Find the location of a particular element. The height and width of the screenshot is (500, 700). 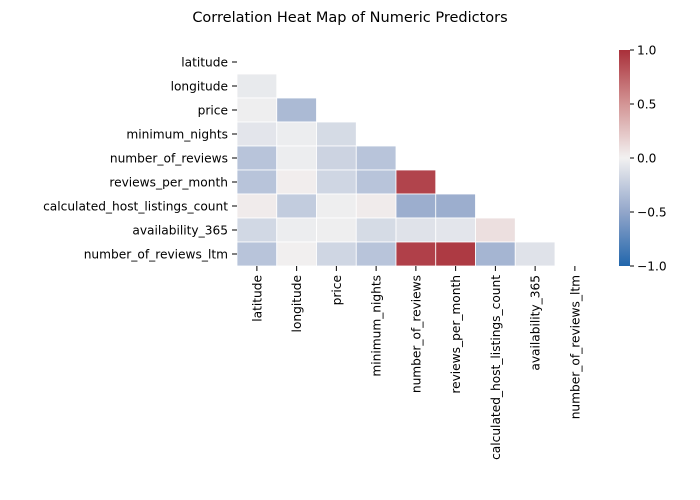

colorbar-tick-label: 1.0 is located at coordinates (646, 51).